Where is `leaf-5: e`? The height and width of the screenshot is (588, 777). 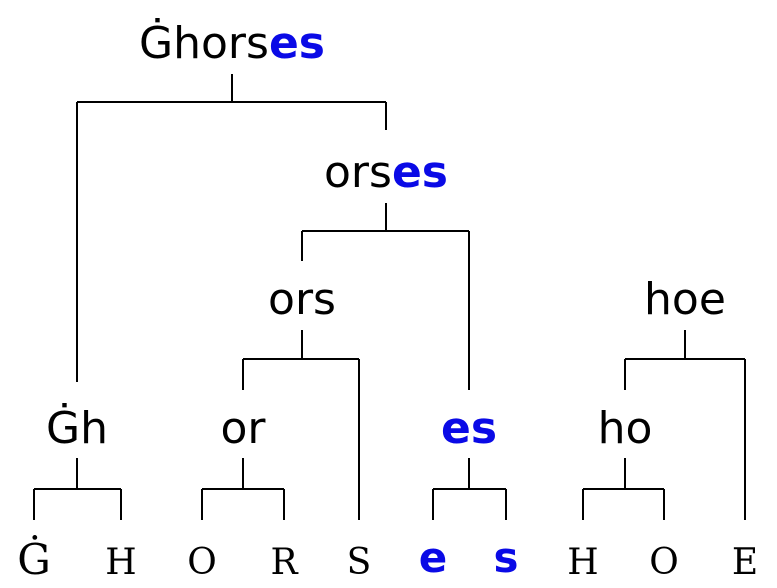 leaf-5: e is located at coordinates (433, 557).